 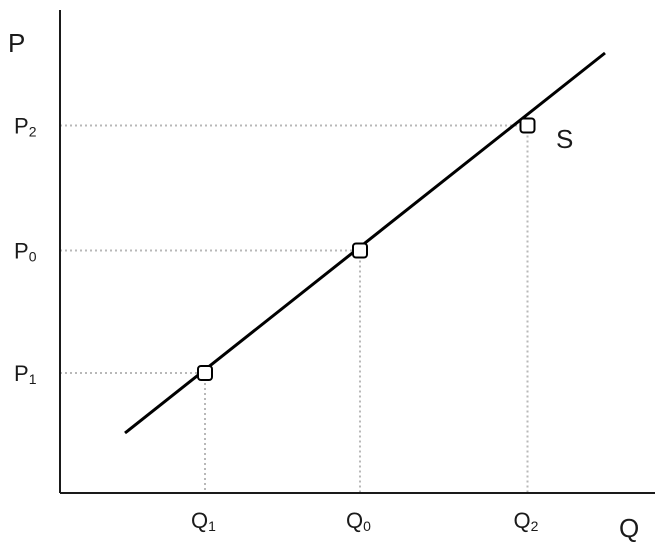 What do you see at coordinates (564, 139) in the screenshot?
I see `supply-curve-label: S` at bounding box center [564, 139].